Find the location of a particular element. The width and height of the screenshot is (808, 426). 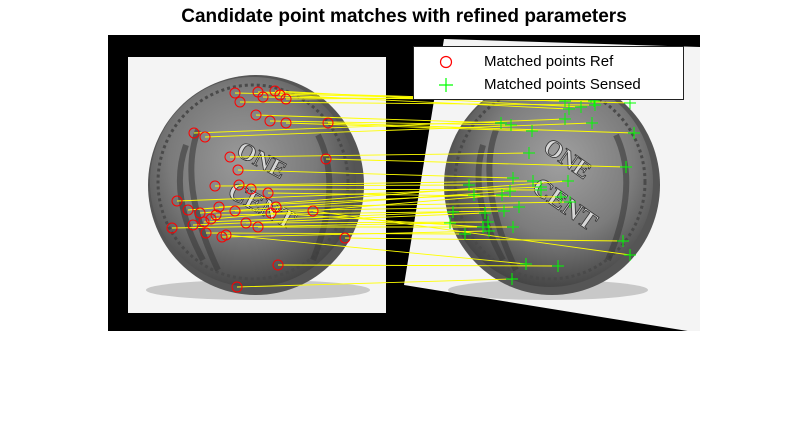

legend-entry-ref: Matched points Ref is located at coordinates (548, 62).